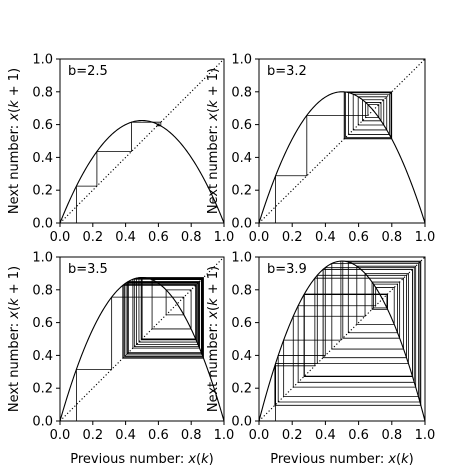 The image size is (472, 472). What do you see at coordinates (287, 269) in the screenshot?
I see `panel-annotation: b=3.9` at bounding box center [287, 269].